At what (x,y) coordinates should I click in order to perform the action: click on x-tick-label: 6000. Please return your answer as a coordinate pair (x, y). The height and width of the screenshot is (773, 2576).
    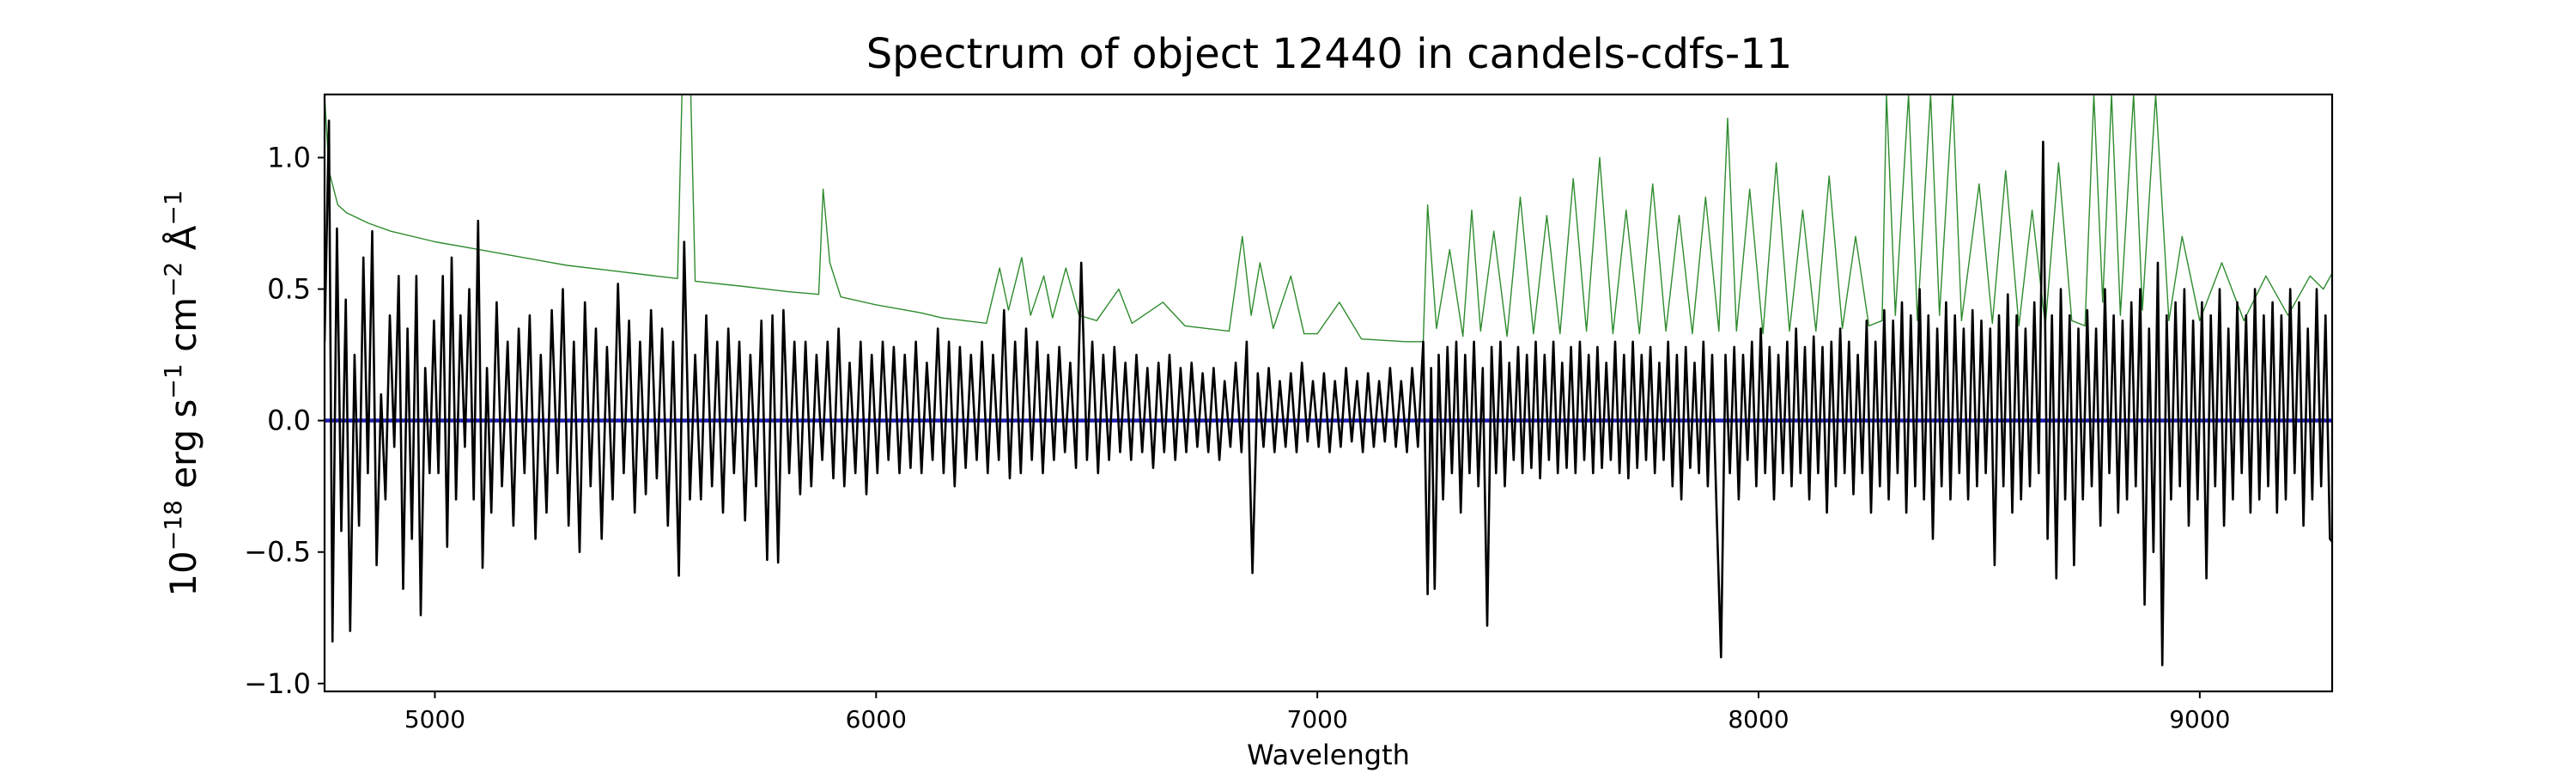
    Looking at the image, I should click on (876, 719).